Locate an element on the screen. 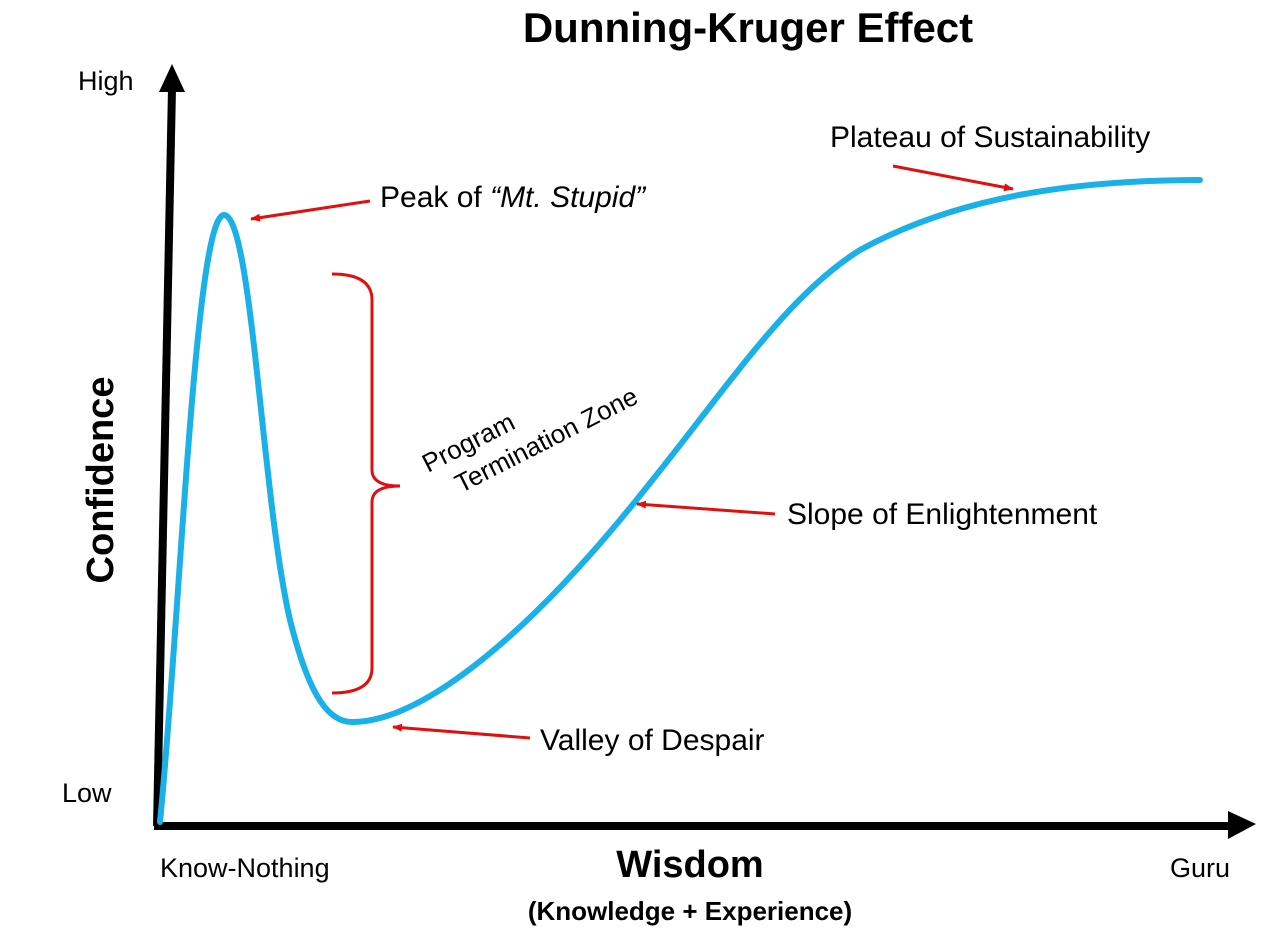 The image size is (1264, 939). plateau-arrow is located at coordinates (953, 178).